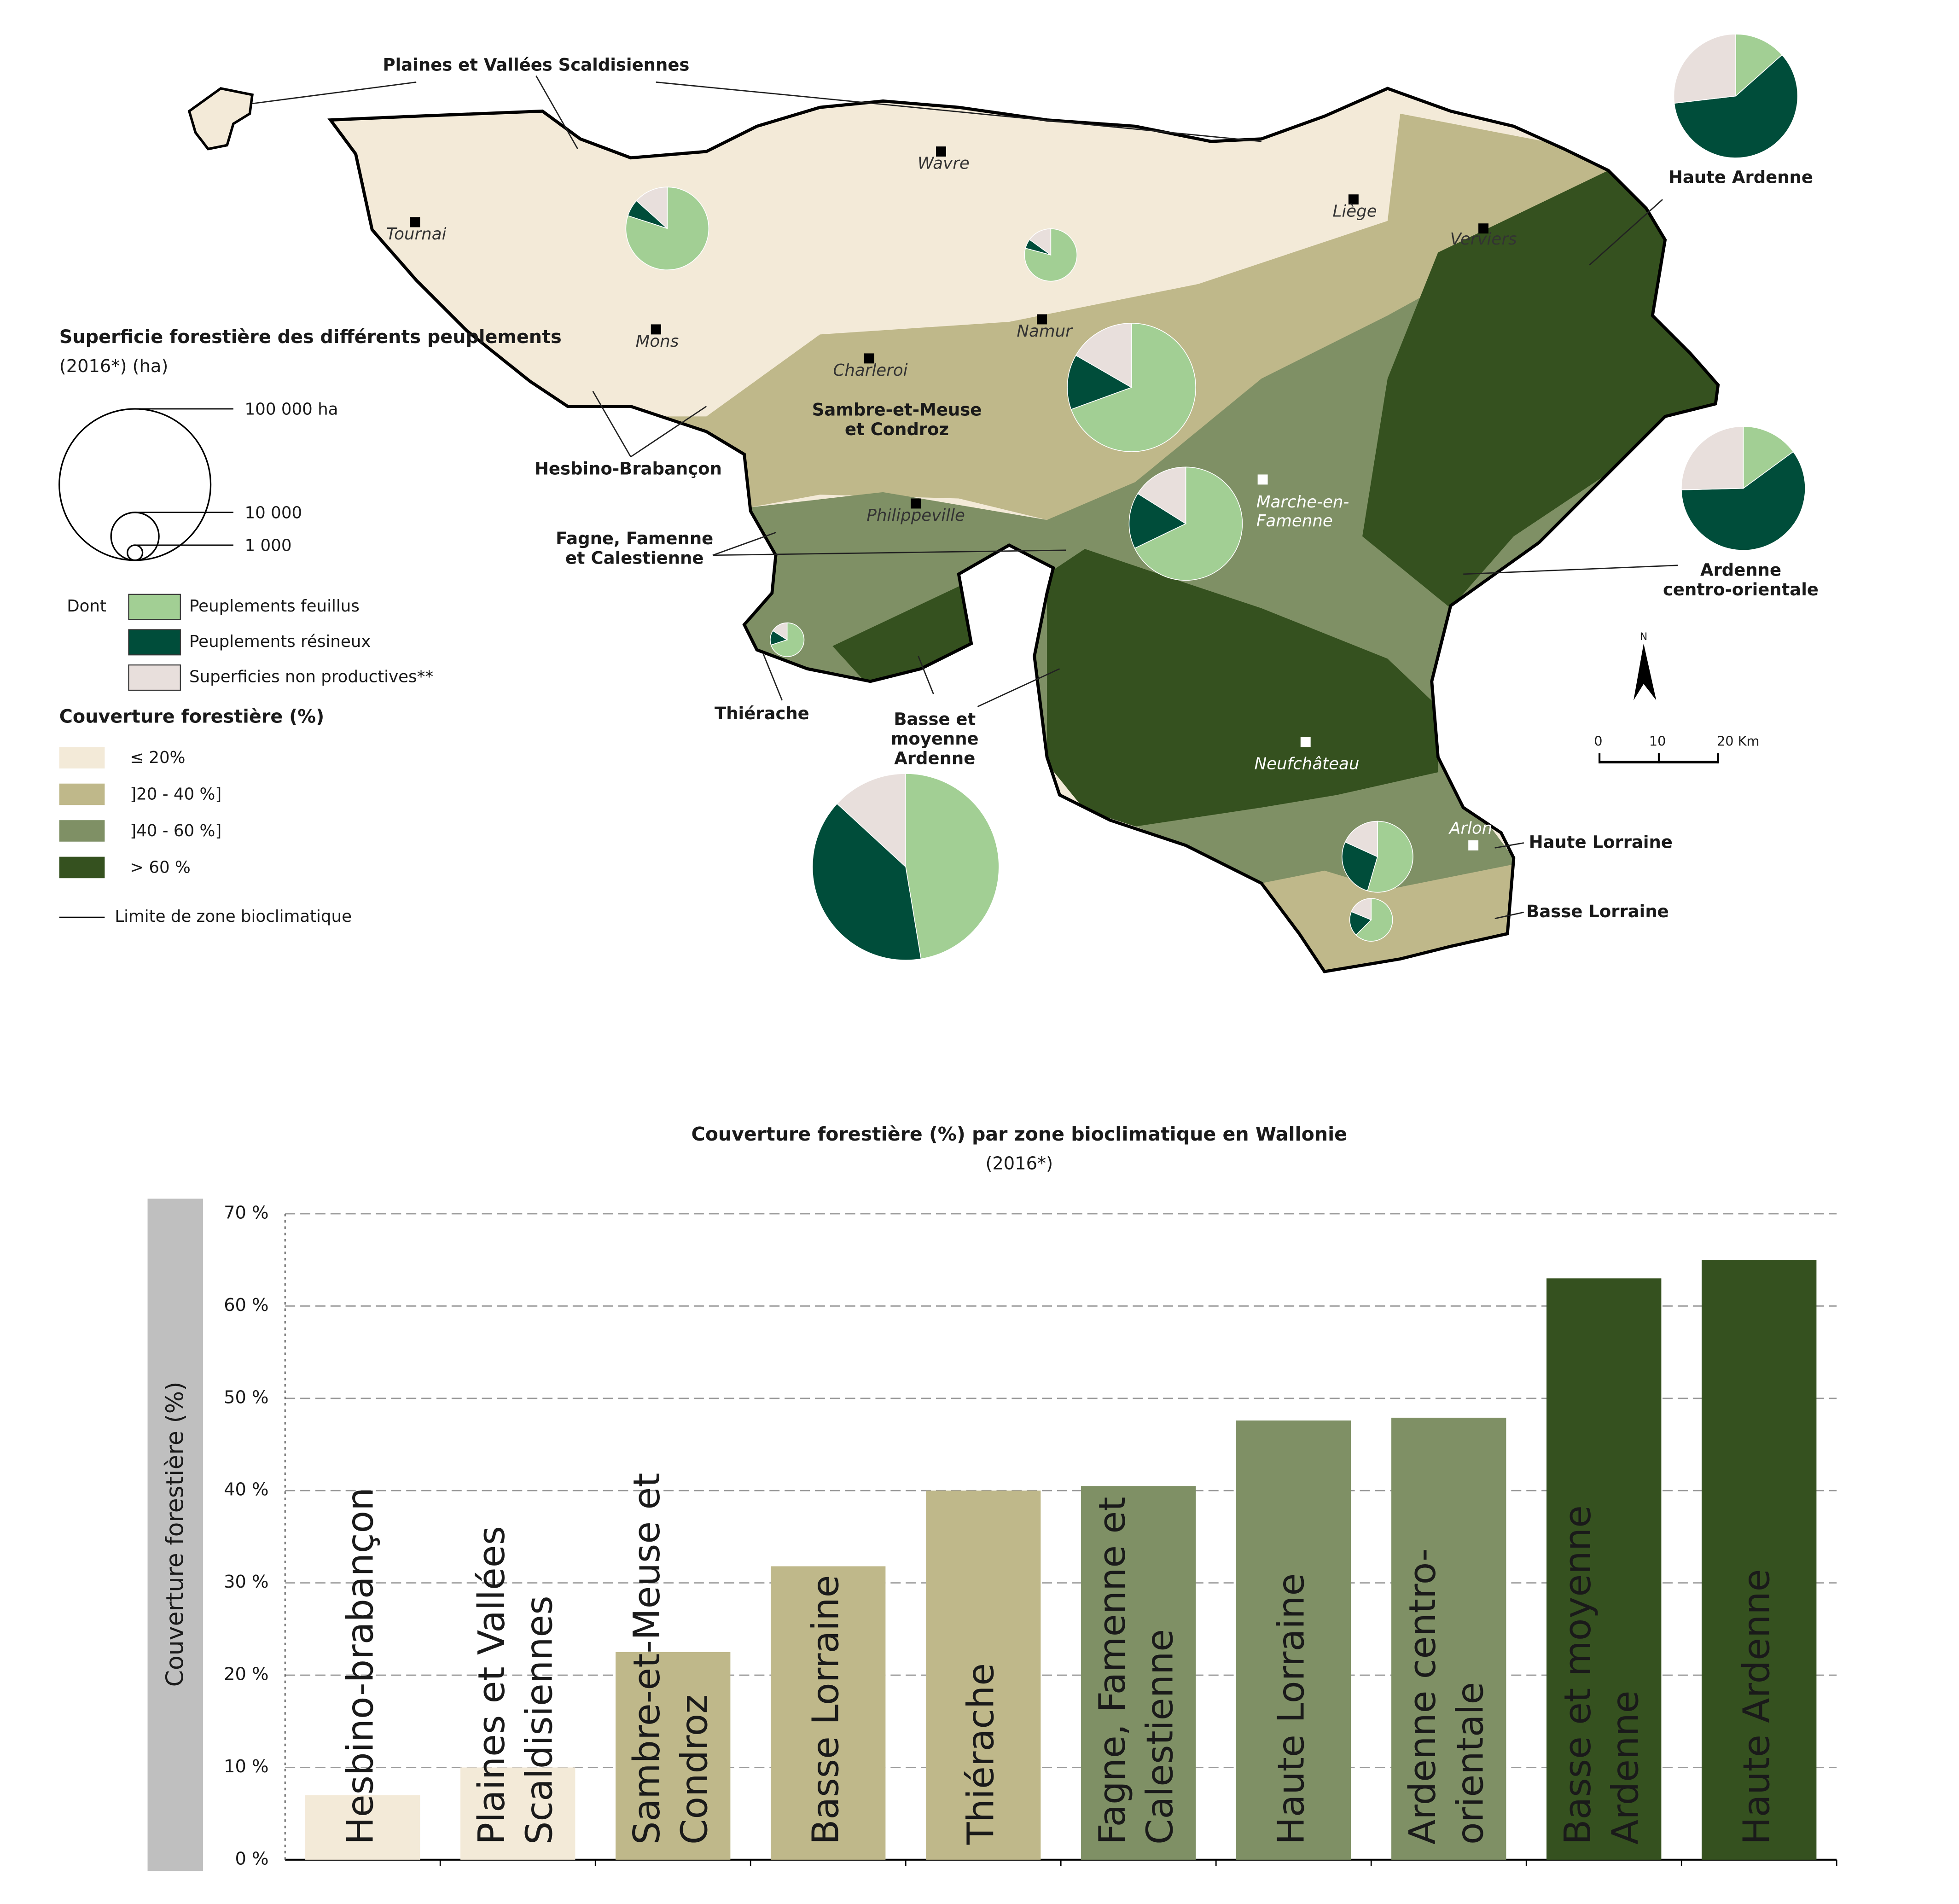  Describe the element at coordinates (980, 1754) in the screenshot. I see `x-tick-label: Thiérache` at that location.